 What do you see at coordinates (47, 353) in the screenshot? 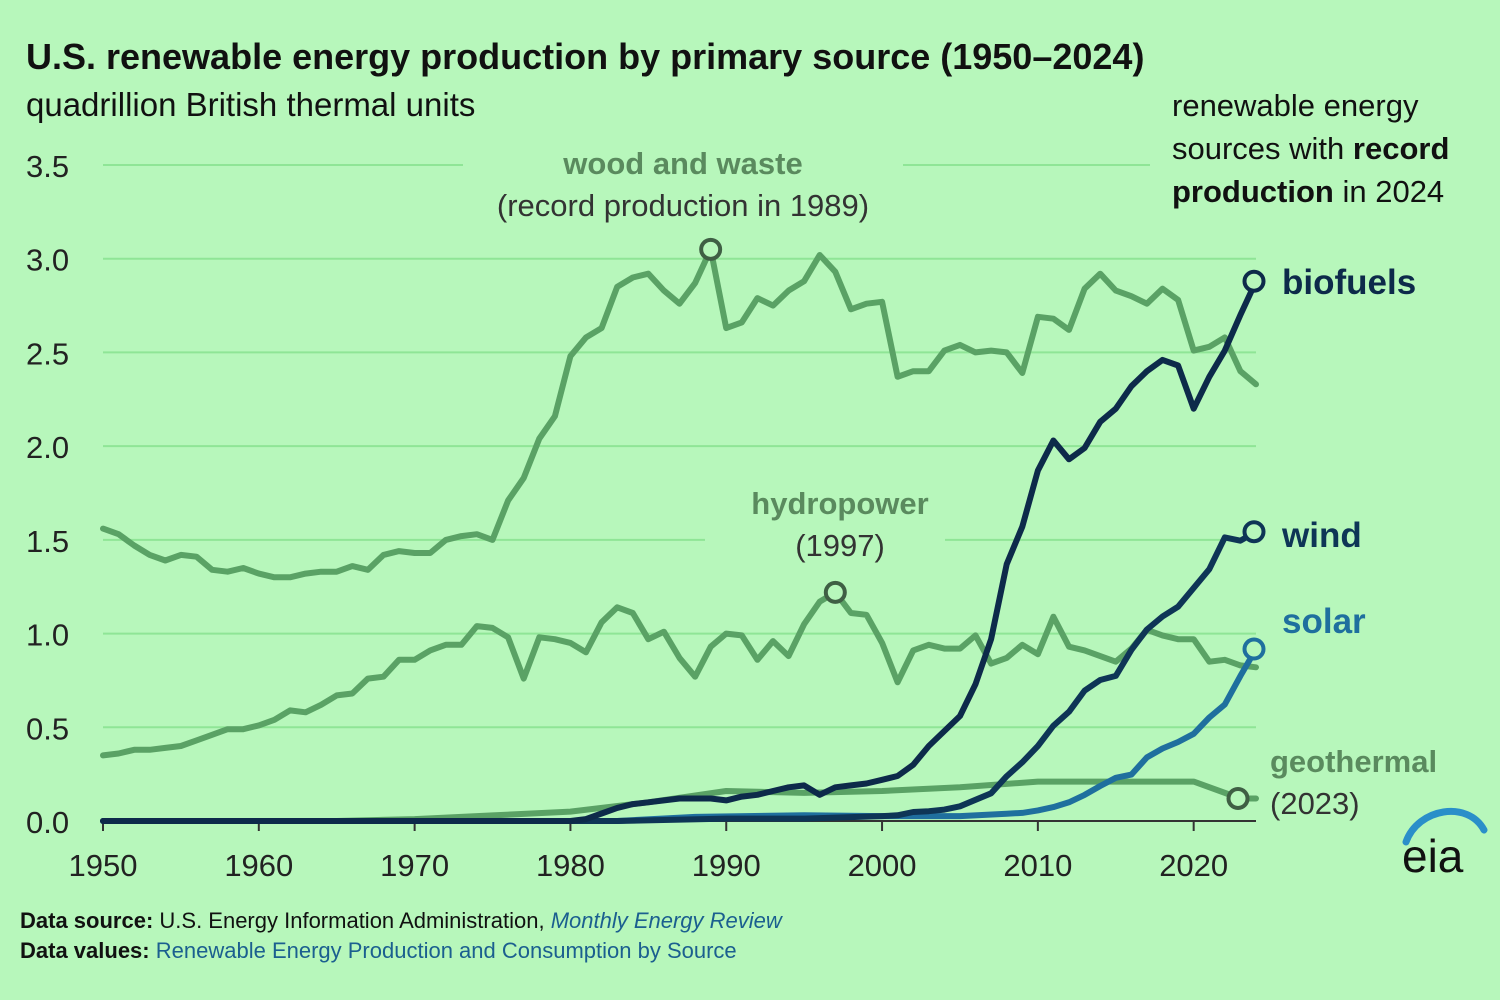
I see `y-tick-label: 2.5` at bounding box center [47, 353].